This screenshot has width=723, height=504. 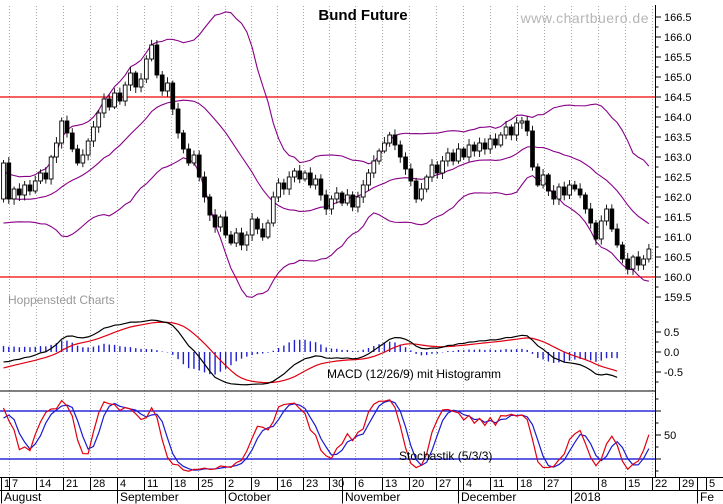 What do you see at coordinates (678, 258) in the screenshot?
I see `price-tick-label: 160.5` at bounding box center [678, 258].